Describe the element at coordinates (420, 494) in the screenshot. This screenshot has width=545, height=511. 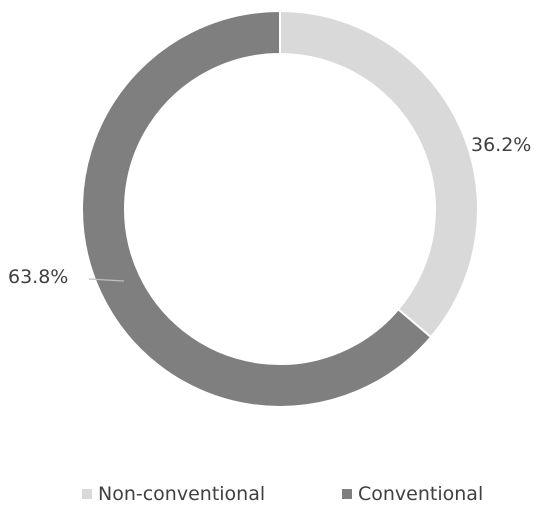
I see `legend-label-conventional: Conventional` at that location.